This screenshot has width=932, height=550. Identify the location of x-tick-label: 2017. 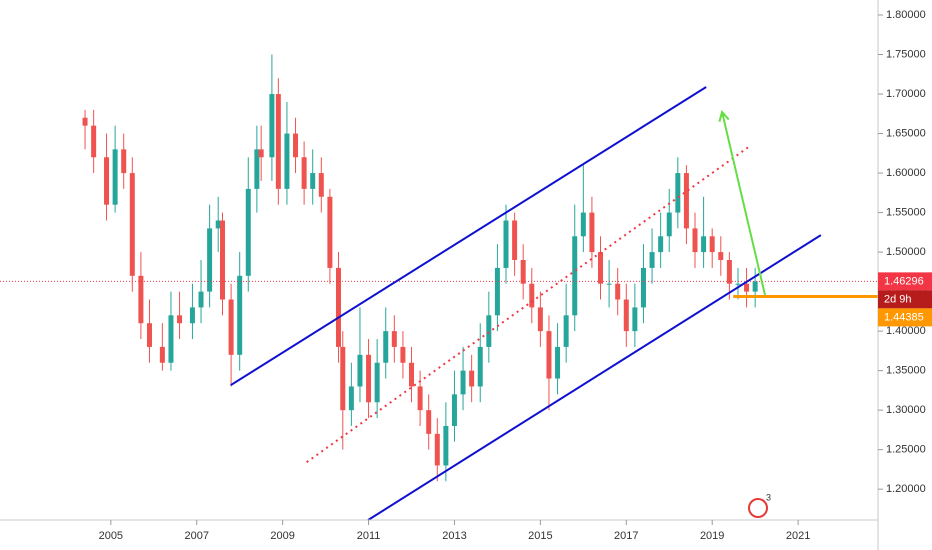
(626, 536).